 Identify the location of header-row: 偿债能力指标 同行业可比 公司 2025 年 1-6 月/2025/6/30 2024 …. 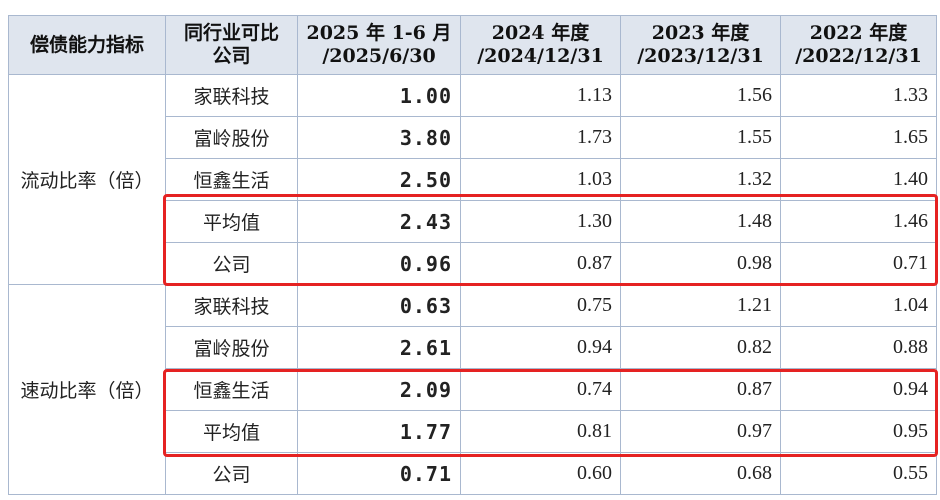
(472, 45).